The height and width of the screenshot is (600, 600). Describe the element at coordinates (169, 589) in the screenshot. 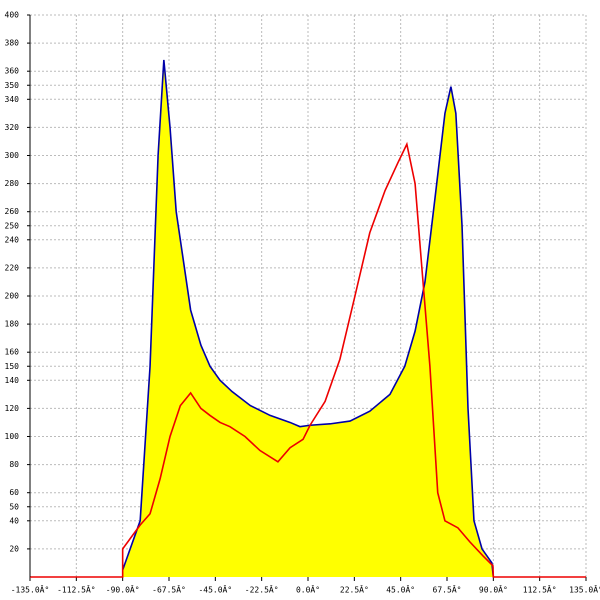

I see `x-tick-label: -67.5Â°` at that location.